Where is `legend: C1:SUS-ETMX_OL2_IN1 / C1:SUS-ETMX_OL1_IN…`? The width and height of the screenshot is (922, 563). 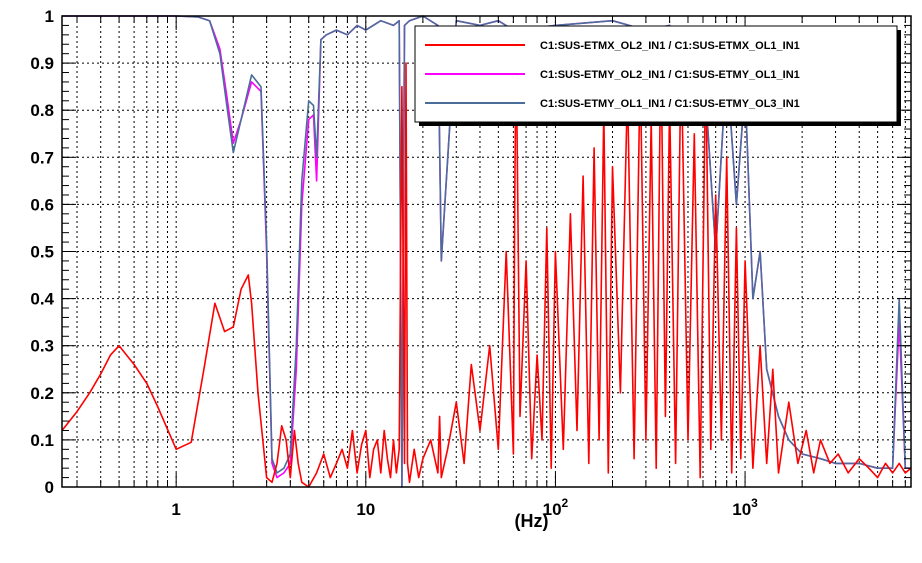
legend: C1:SUS-ETMX_OL2_IN1 / C1:SUS-ETMX_OL1_IN… is located at coordinates (657, 75).